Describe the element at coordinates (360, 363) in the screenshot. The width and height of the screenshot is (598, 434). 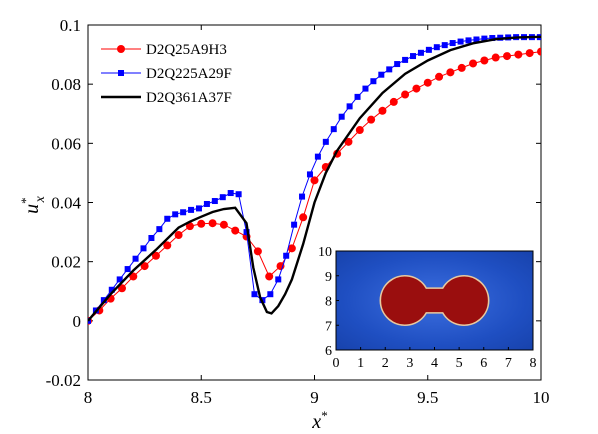
I see `inset-x-tick-label: 1` at that location.